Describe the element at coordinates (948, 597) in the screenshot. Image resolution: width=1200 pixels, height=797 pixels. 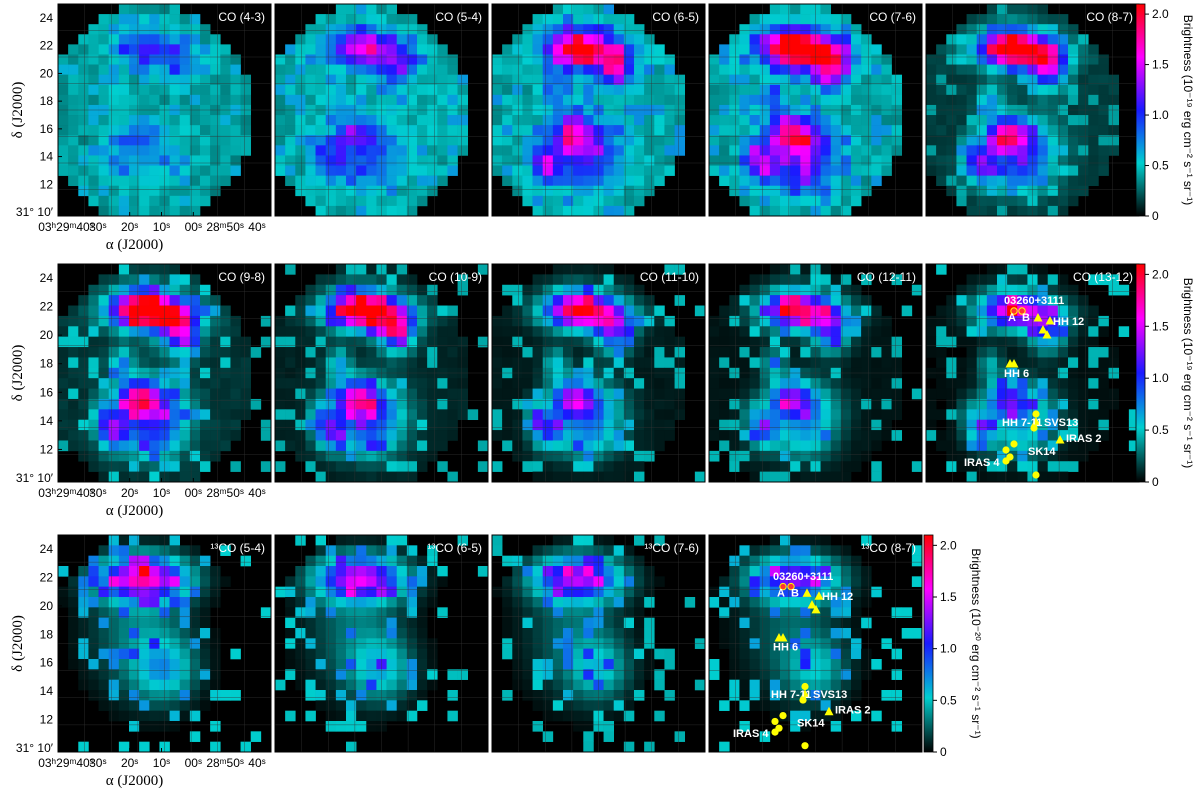
I see `colorbar-tick-label: 1.5` at that location.